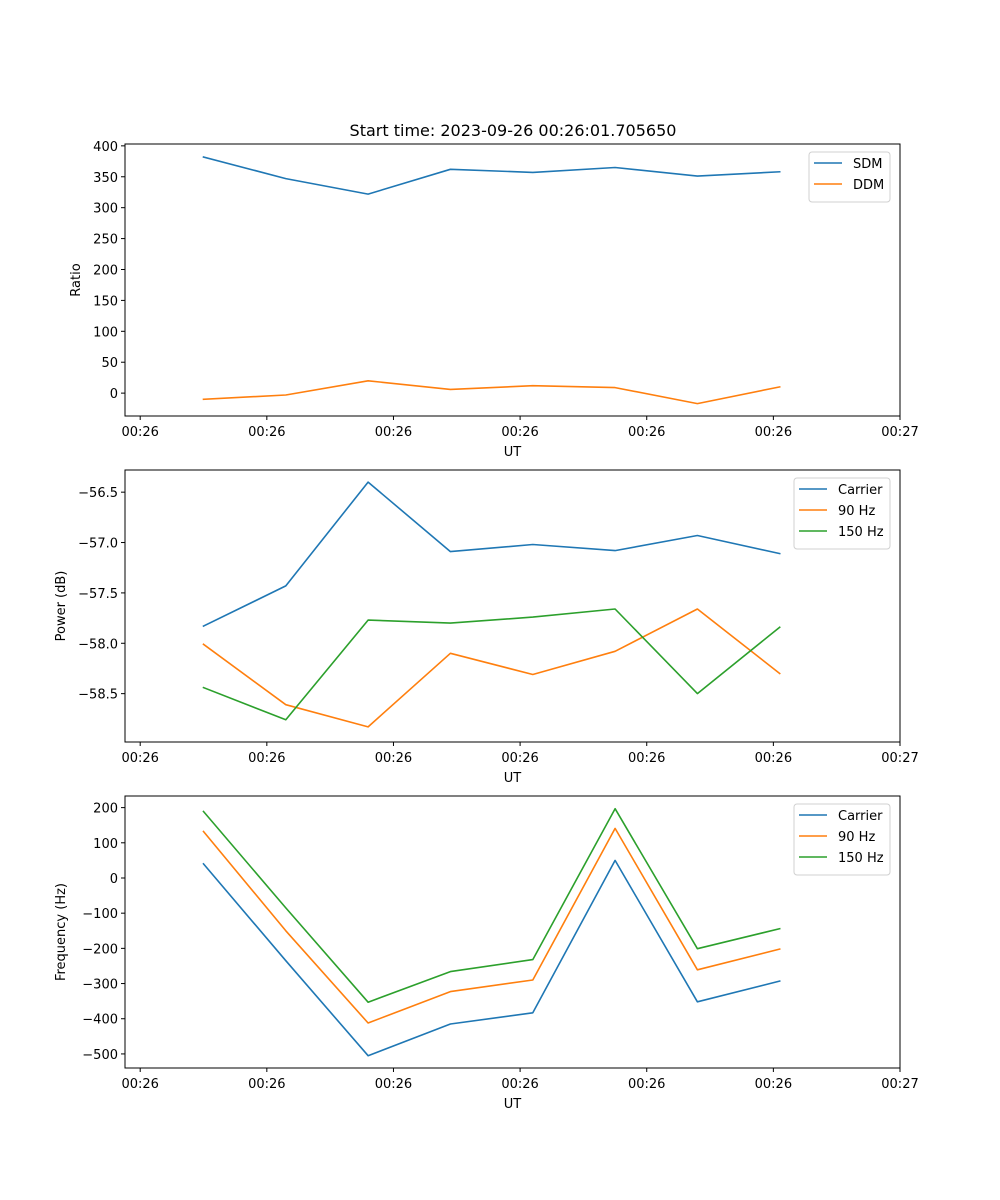  Describe the element at coordinates (61, 606) in the screenshot. I see `y-axis-label: Power (dB)` at that location.